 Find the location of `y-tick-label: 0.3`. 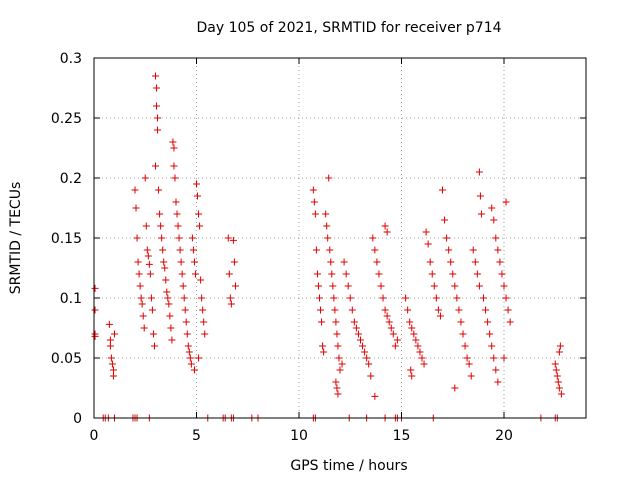

y-tick-label: 0.3 is located at coordinates (71, 59).